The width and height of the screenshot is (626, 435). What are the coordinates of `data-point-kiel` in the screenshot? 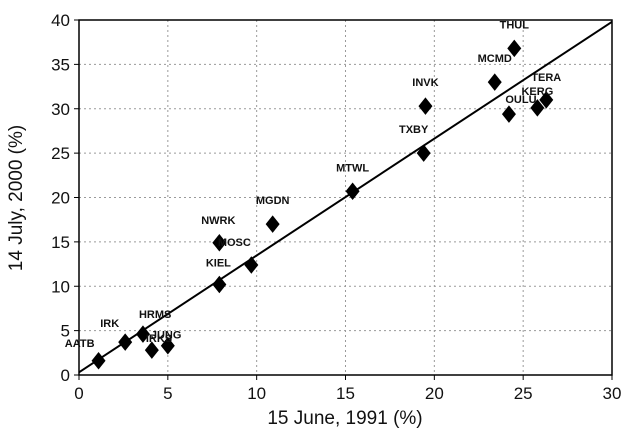 It's located at (219, 284).